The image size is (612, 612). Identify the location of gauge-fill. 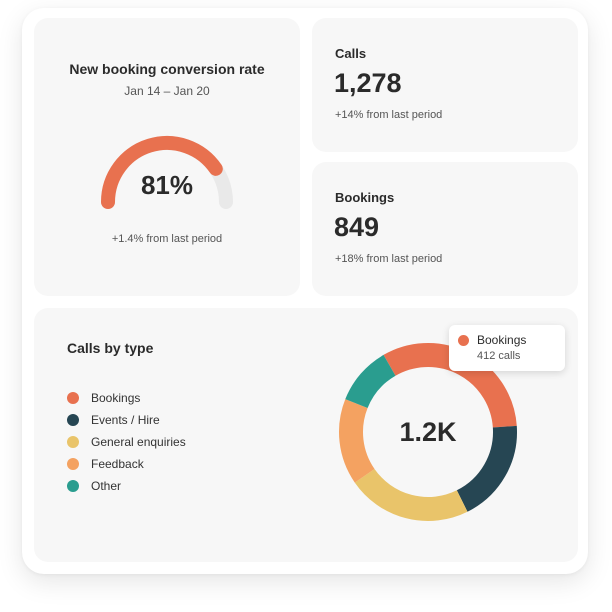
(162, 172).